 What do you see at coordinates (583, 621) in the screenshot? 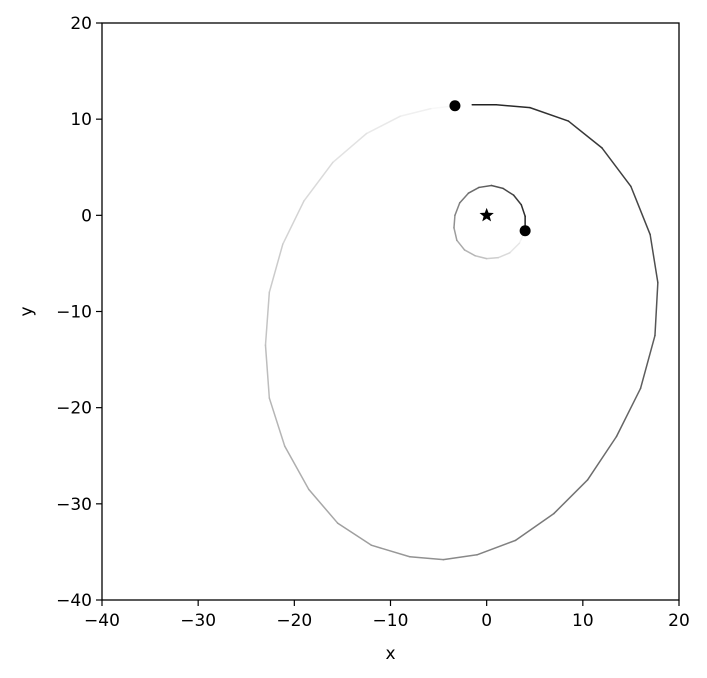
I see `x-tick-label: 10` at bounding box center [583, 621].